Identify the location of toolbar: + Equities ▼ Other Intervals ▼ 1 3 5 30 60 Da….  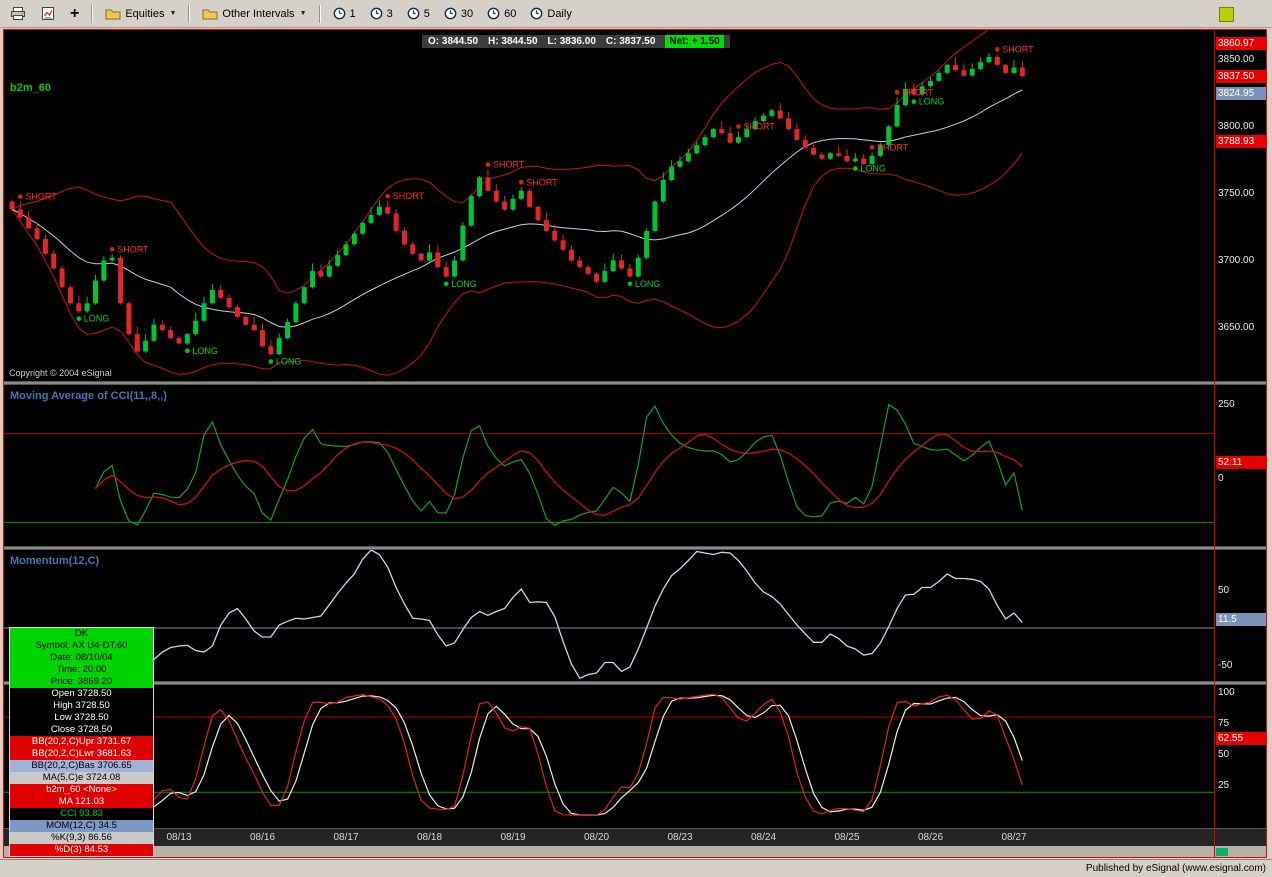
(636, 14).